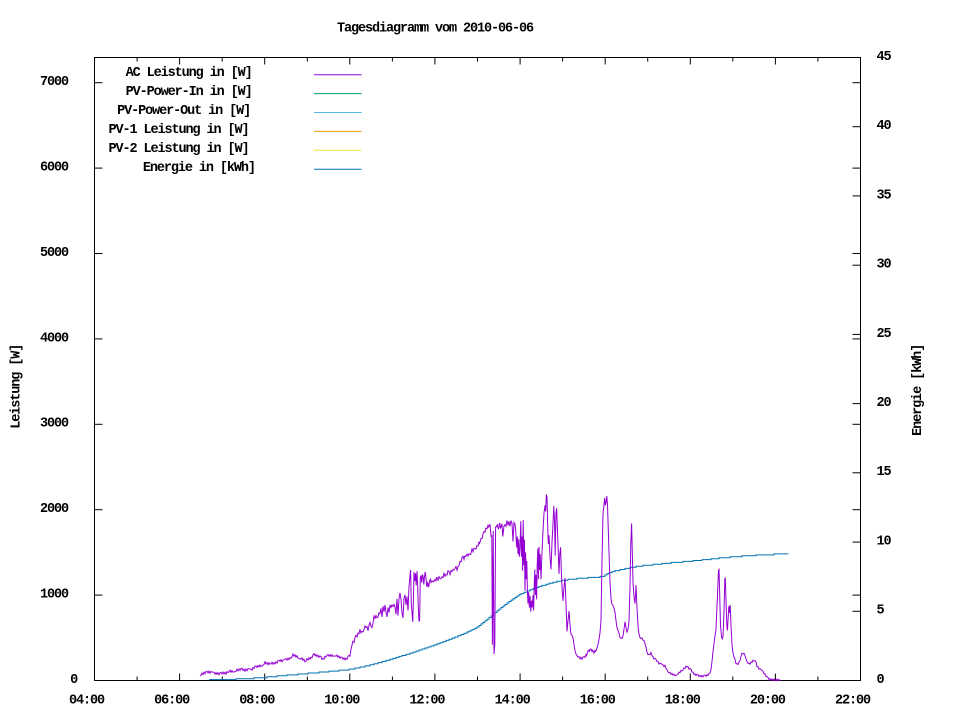 The width and height of the screenshot is (960, 720). What do you see at coordinates (54, 168) in the screenshot?
I see `svg-text: 6000` at bounding box center [54, 168].